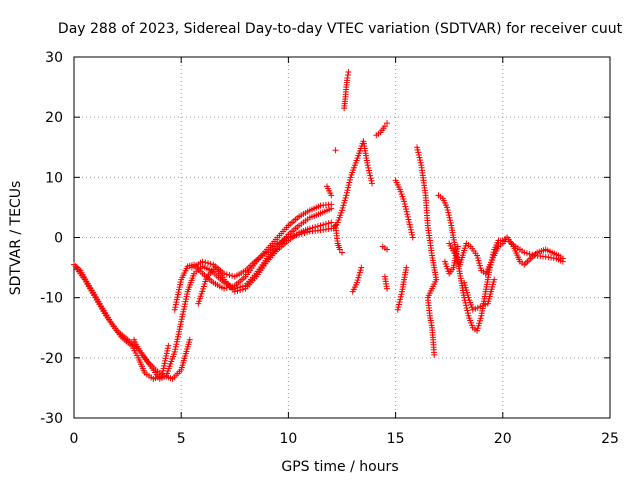 Image resolution: width=640 pixels, height=480 pixels. I want to click on y-tick-label: 0, so click(58, 239).